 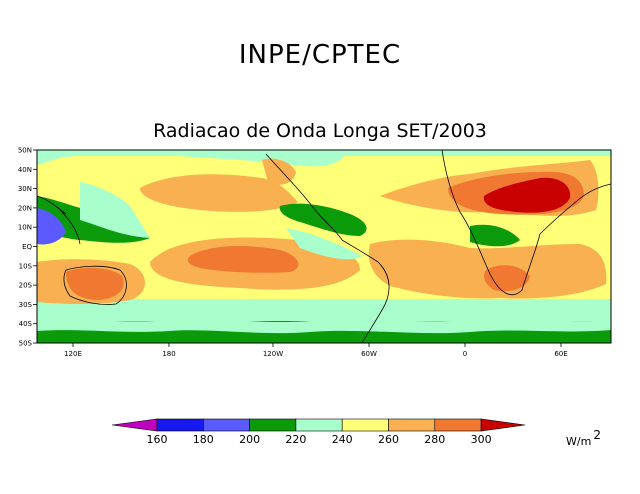 What do you see at coordinates (168, 354) in the screenshot?
I see `lon-label: 180` at bounding box center [168, 354].